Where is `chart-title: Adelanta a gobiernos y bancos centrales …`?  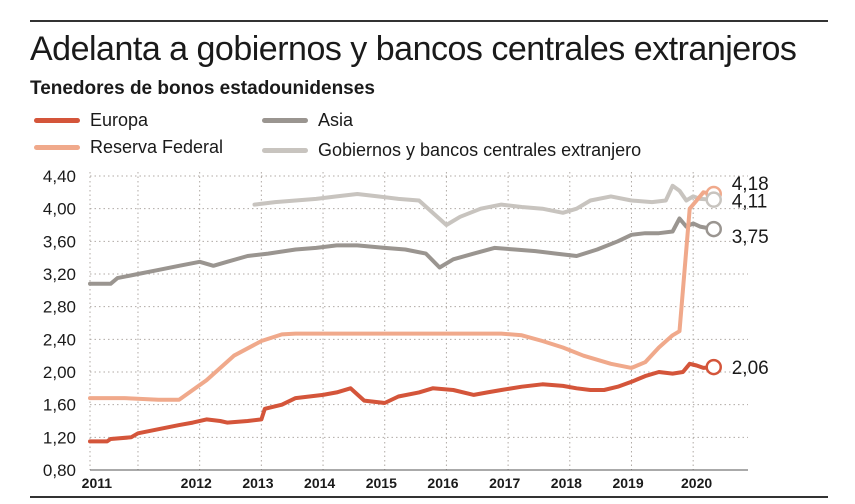 chart-title: Adelanta a gobiernos y bancos centrales … is located at coordinates (413, 49).